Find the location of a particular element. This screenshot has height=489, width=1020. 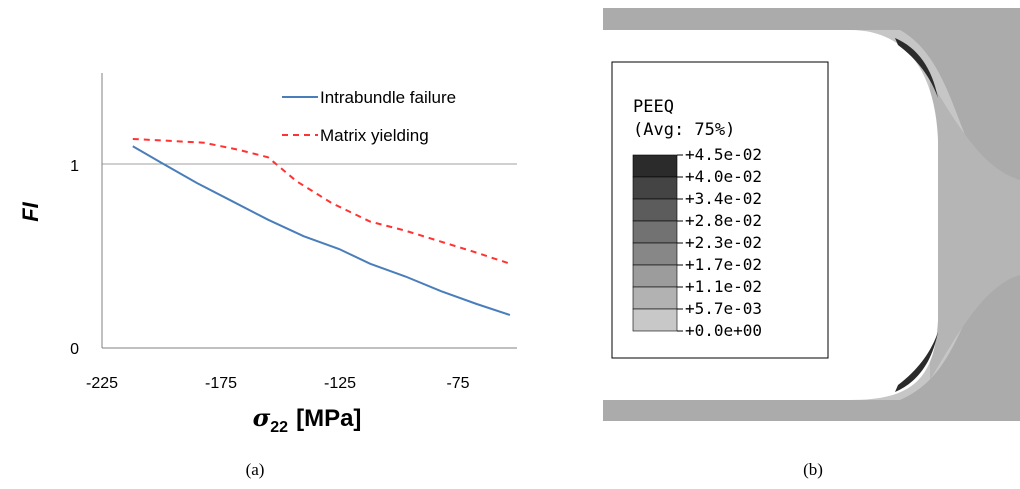

series-line-matrix-yielding is located at coordinates (321, 201).